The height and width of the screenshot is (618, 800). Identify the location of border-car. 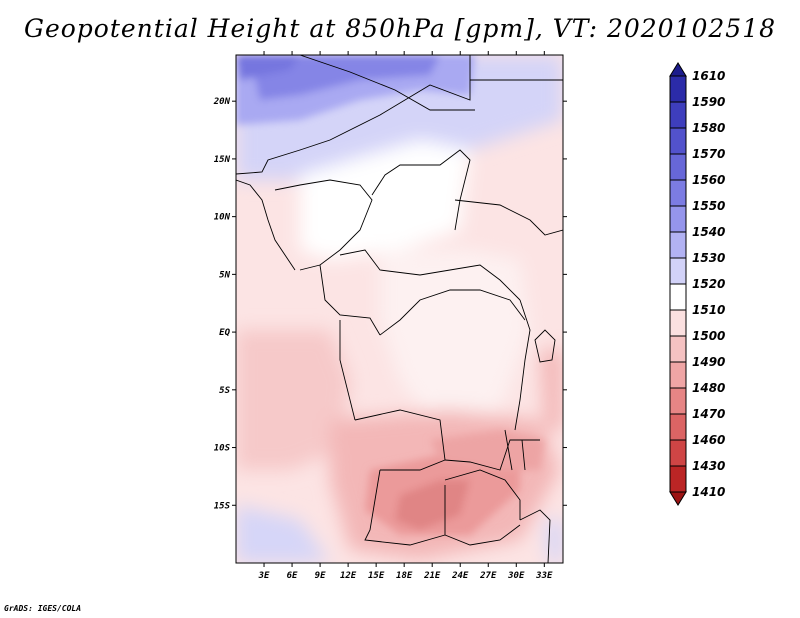
(430, 275).